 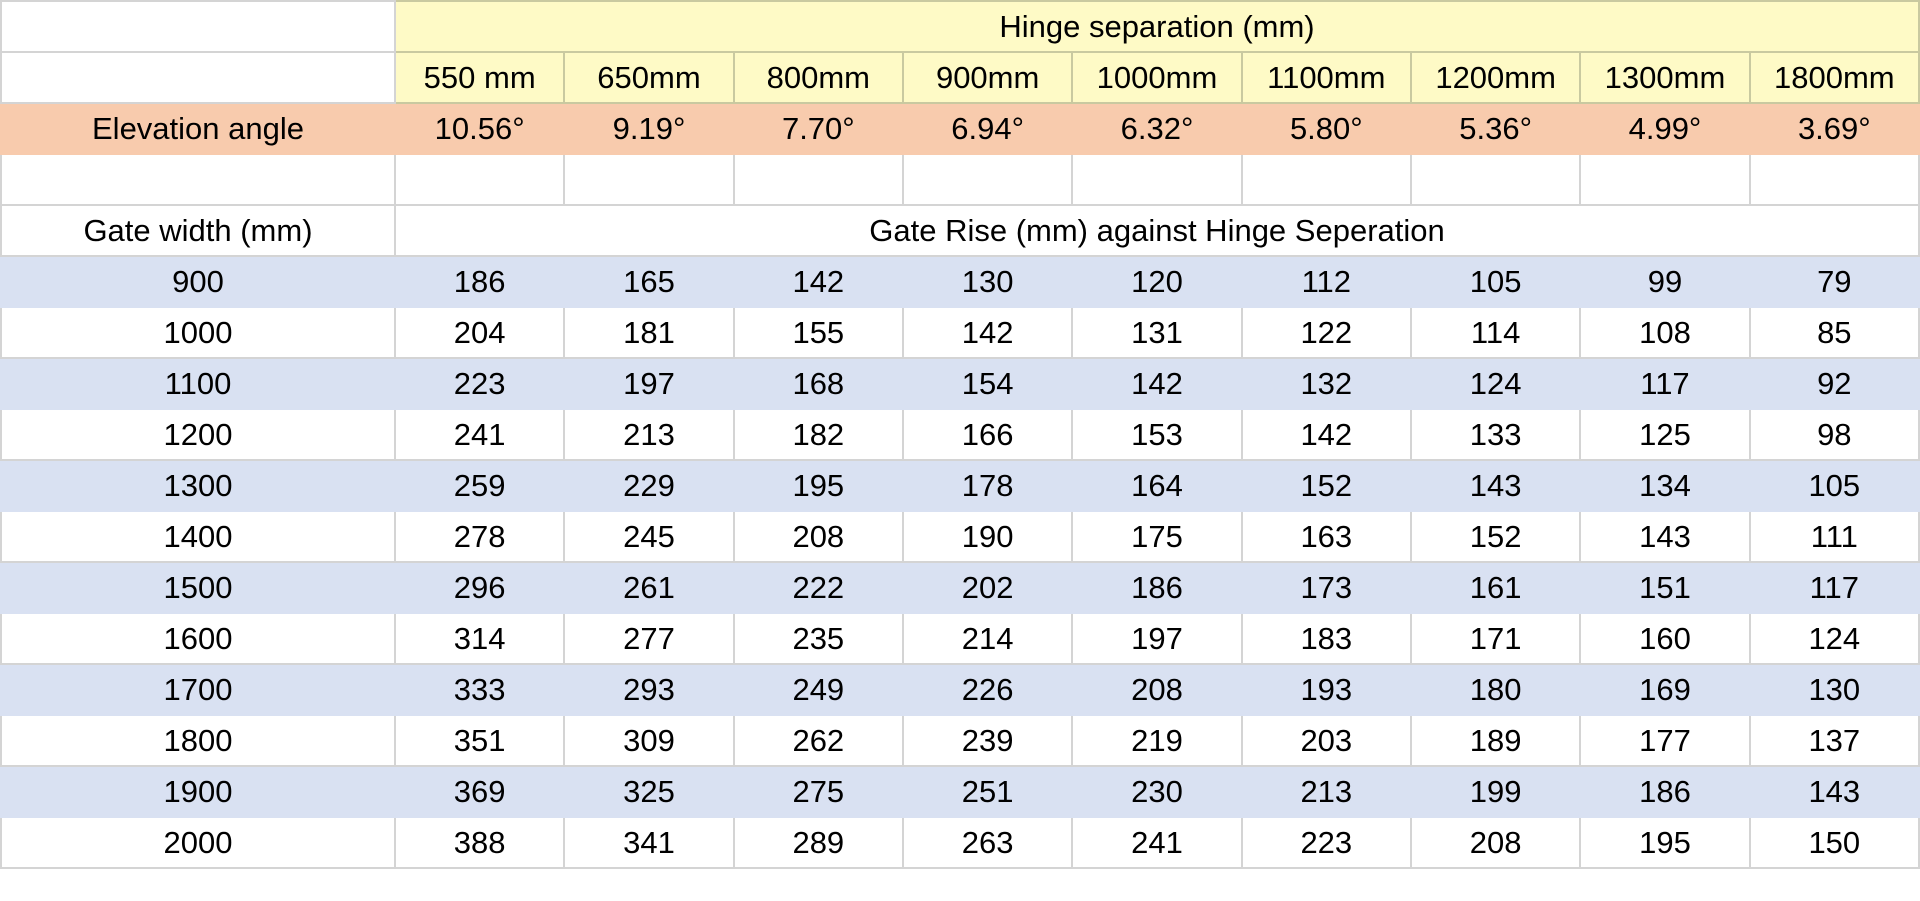 I want to click on gate-rise: 214, so click(x=987, y=638).